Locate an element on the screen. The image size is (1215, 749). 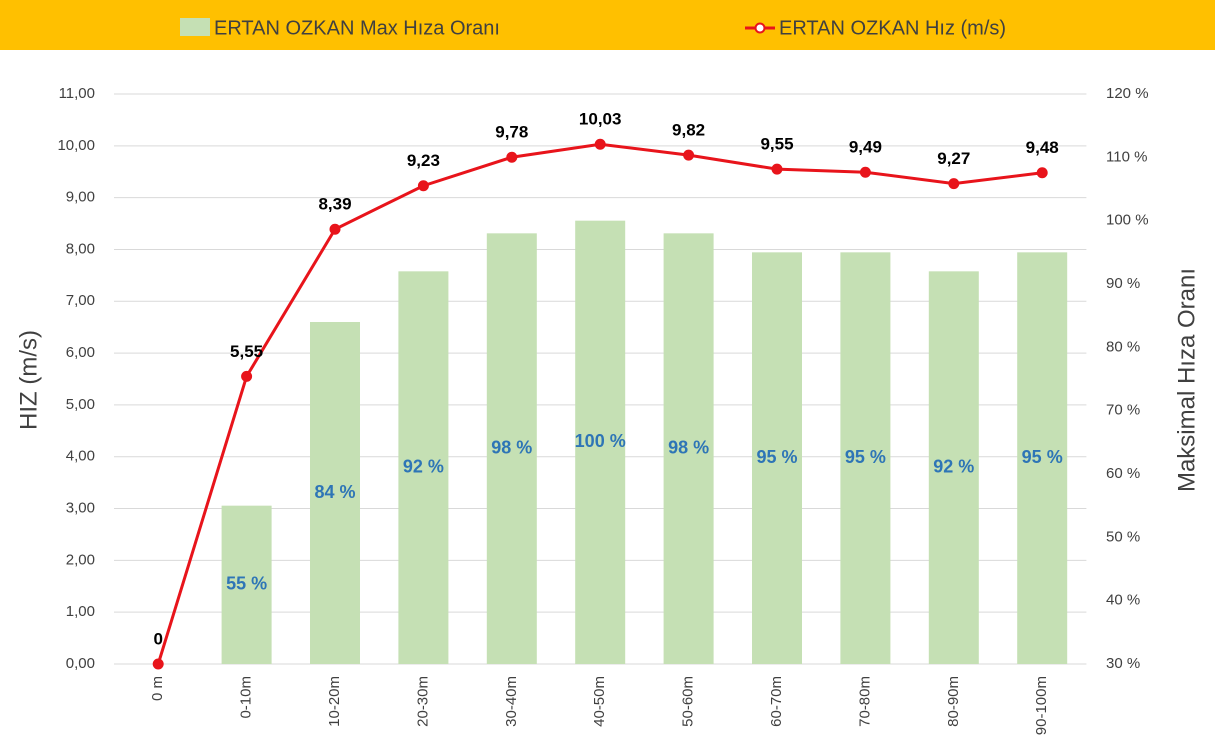
y-axis-title: HIZ (m/s) is located at coordinates (28, 380).